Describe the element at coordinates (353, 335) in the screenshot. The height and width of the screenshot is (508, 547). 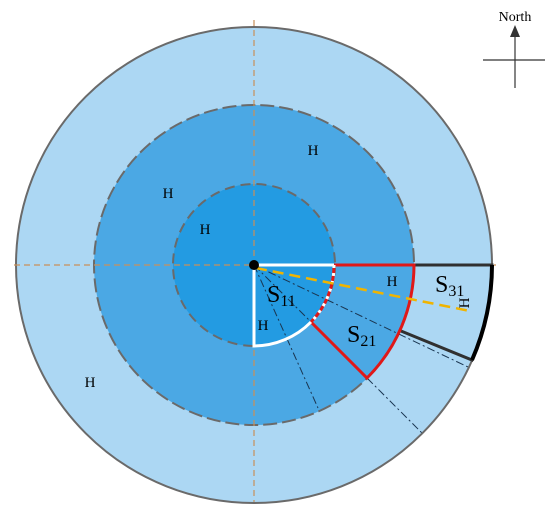
I see `sector-label-s21-base: S` at that location.